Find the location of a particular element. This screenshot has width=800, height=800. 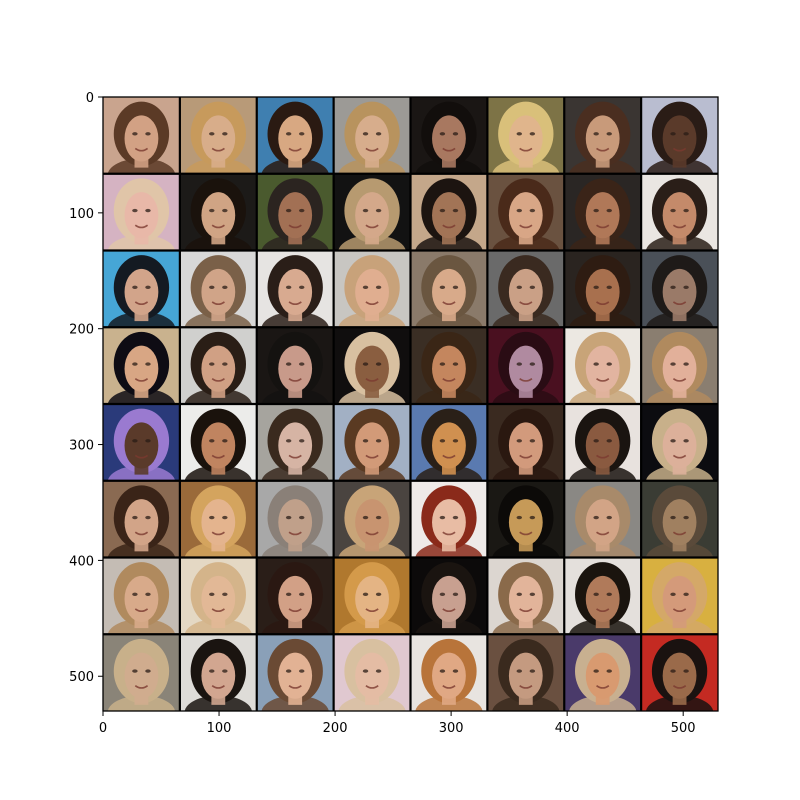

y-tick-label: 200 is located at coordinates (81, 330).